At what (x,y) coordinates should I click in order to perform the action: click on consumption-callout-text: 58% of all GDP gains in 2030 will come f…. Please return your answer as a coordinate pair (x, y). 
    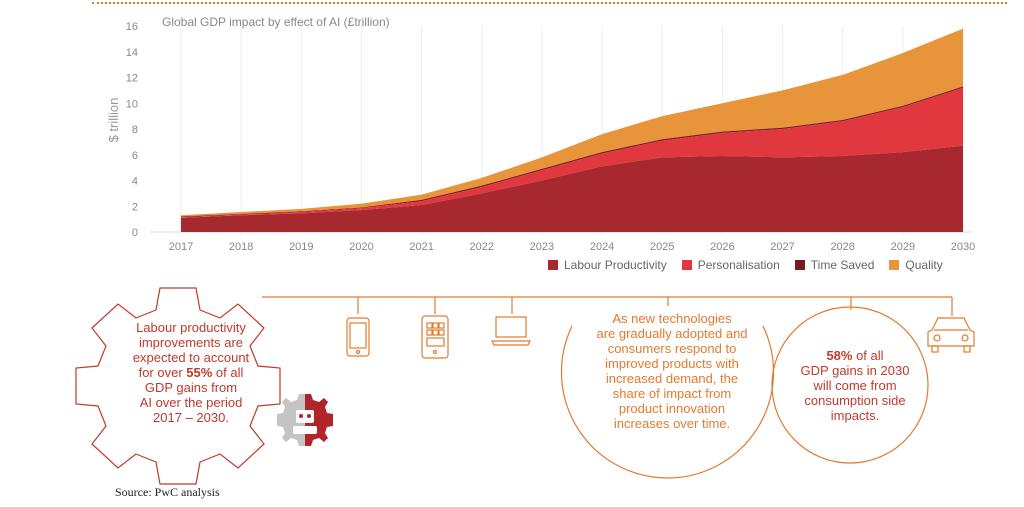
    Looking at the image, I should click on (855, 385).